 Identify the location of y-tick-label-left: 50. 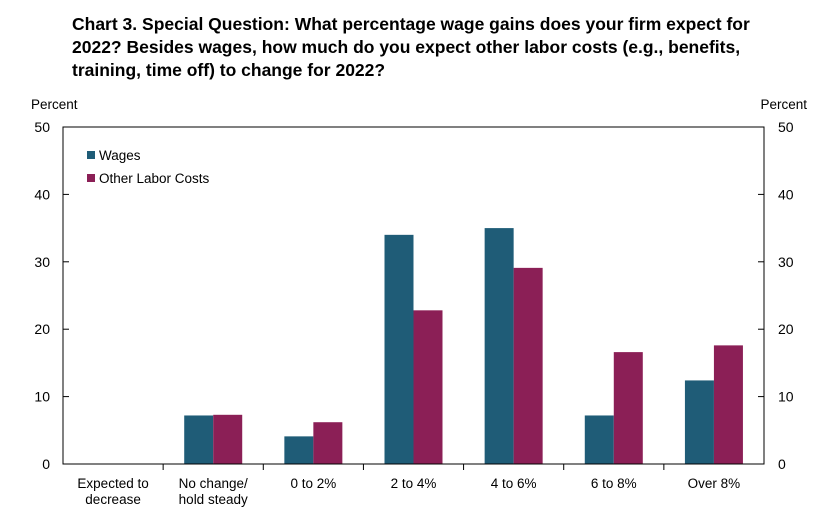
(42, 127).